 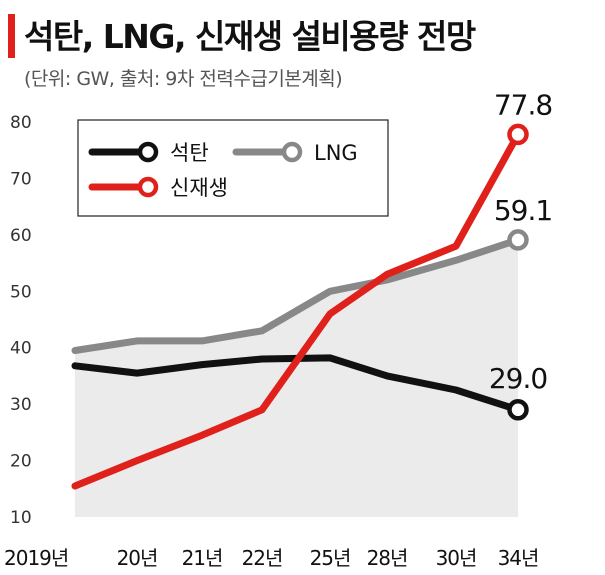 What do you see at coordinates (330, 558) in the screenshot?
I see `x-tick-label-4: 25년` at bounding box center [330, 558].